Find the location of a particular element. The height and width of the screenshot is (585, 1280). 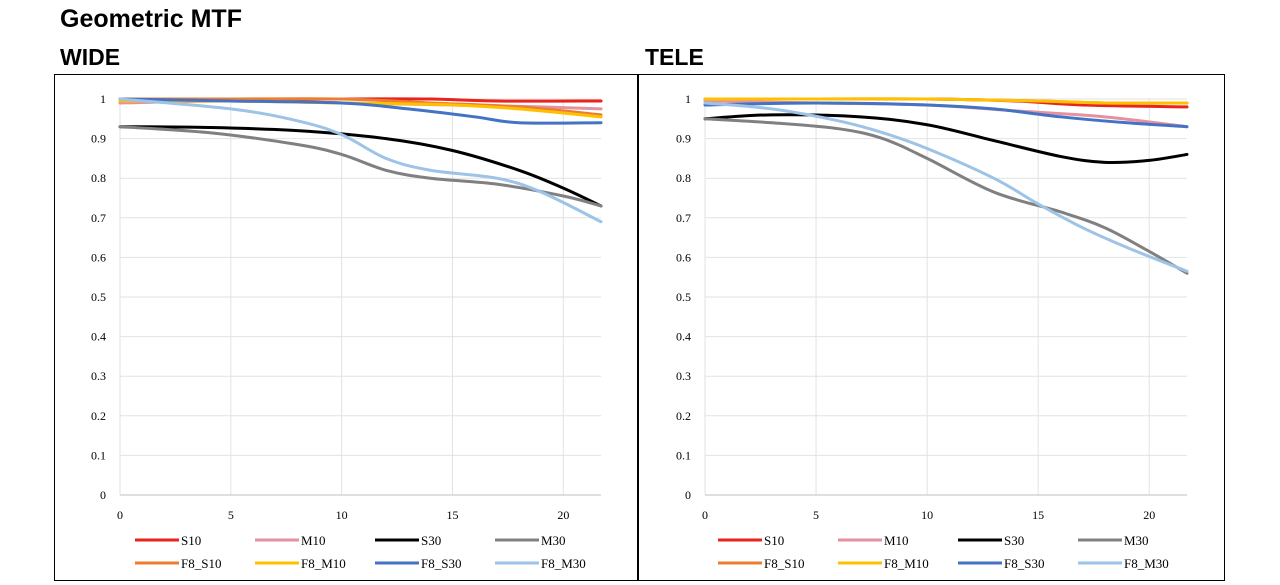

series-line-m30 is located at coordinates (946, 196).